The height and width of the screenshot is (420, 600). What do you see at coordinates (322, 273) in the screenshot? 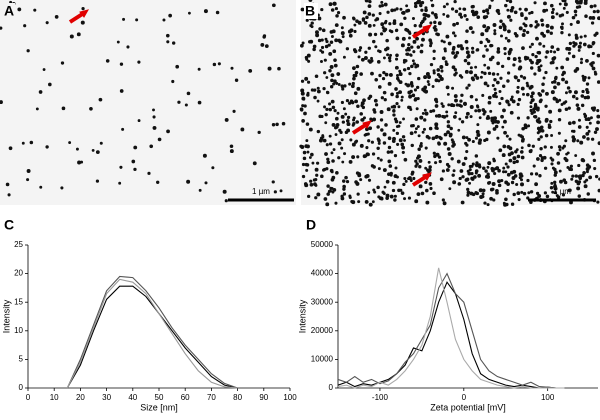
I see `y-tick-label: 40000` at bounding box center [322, 273].